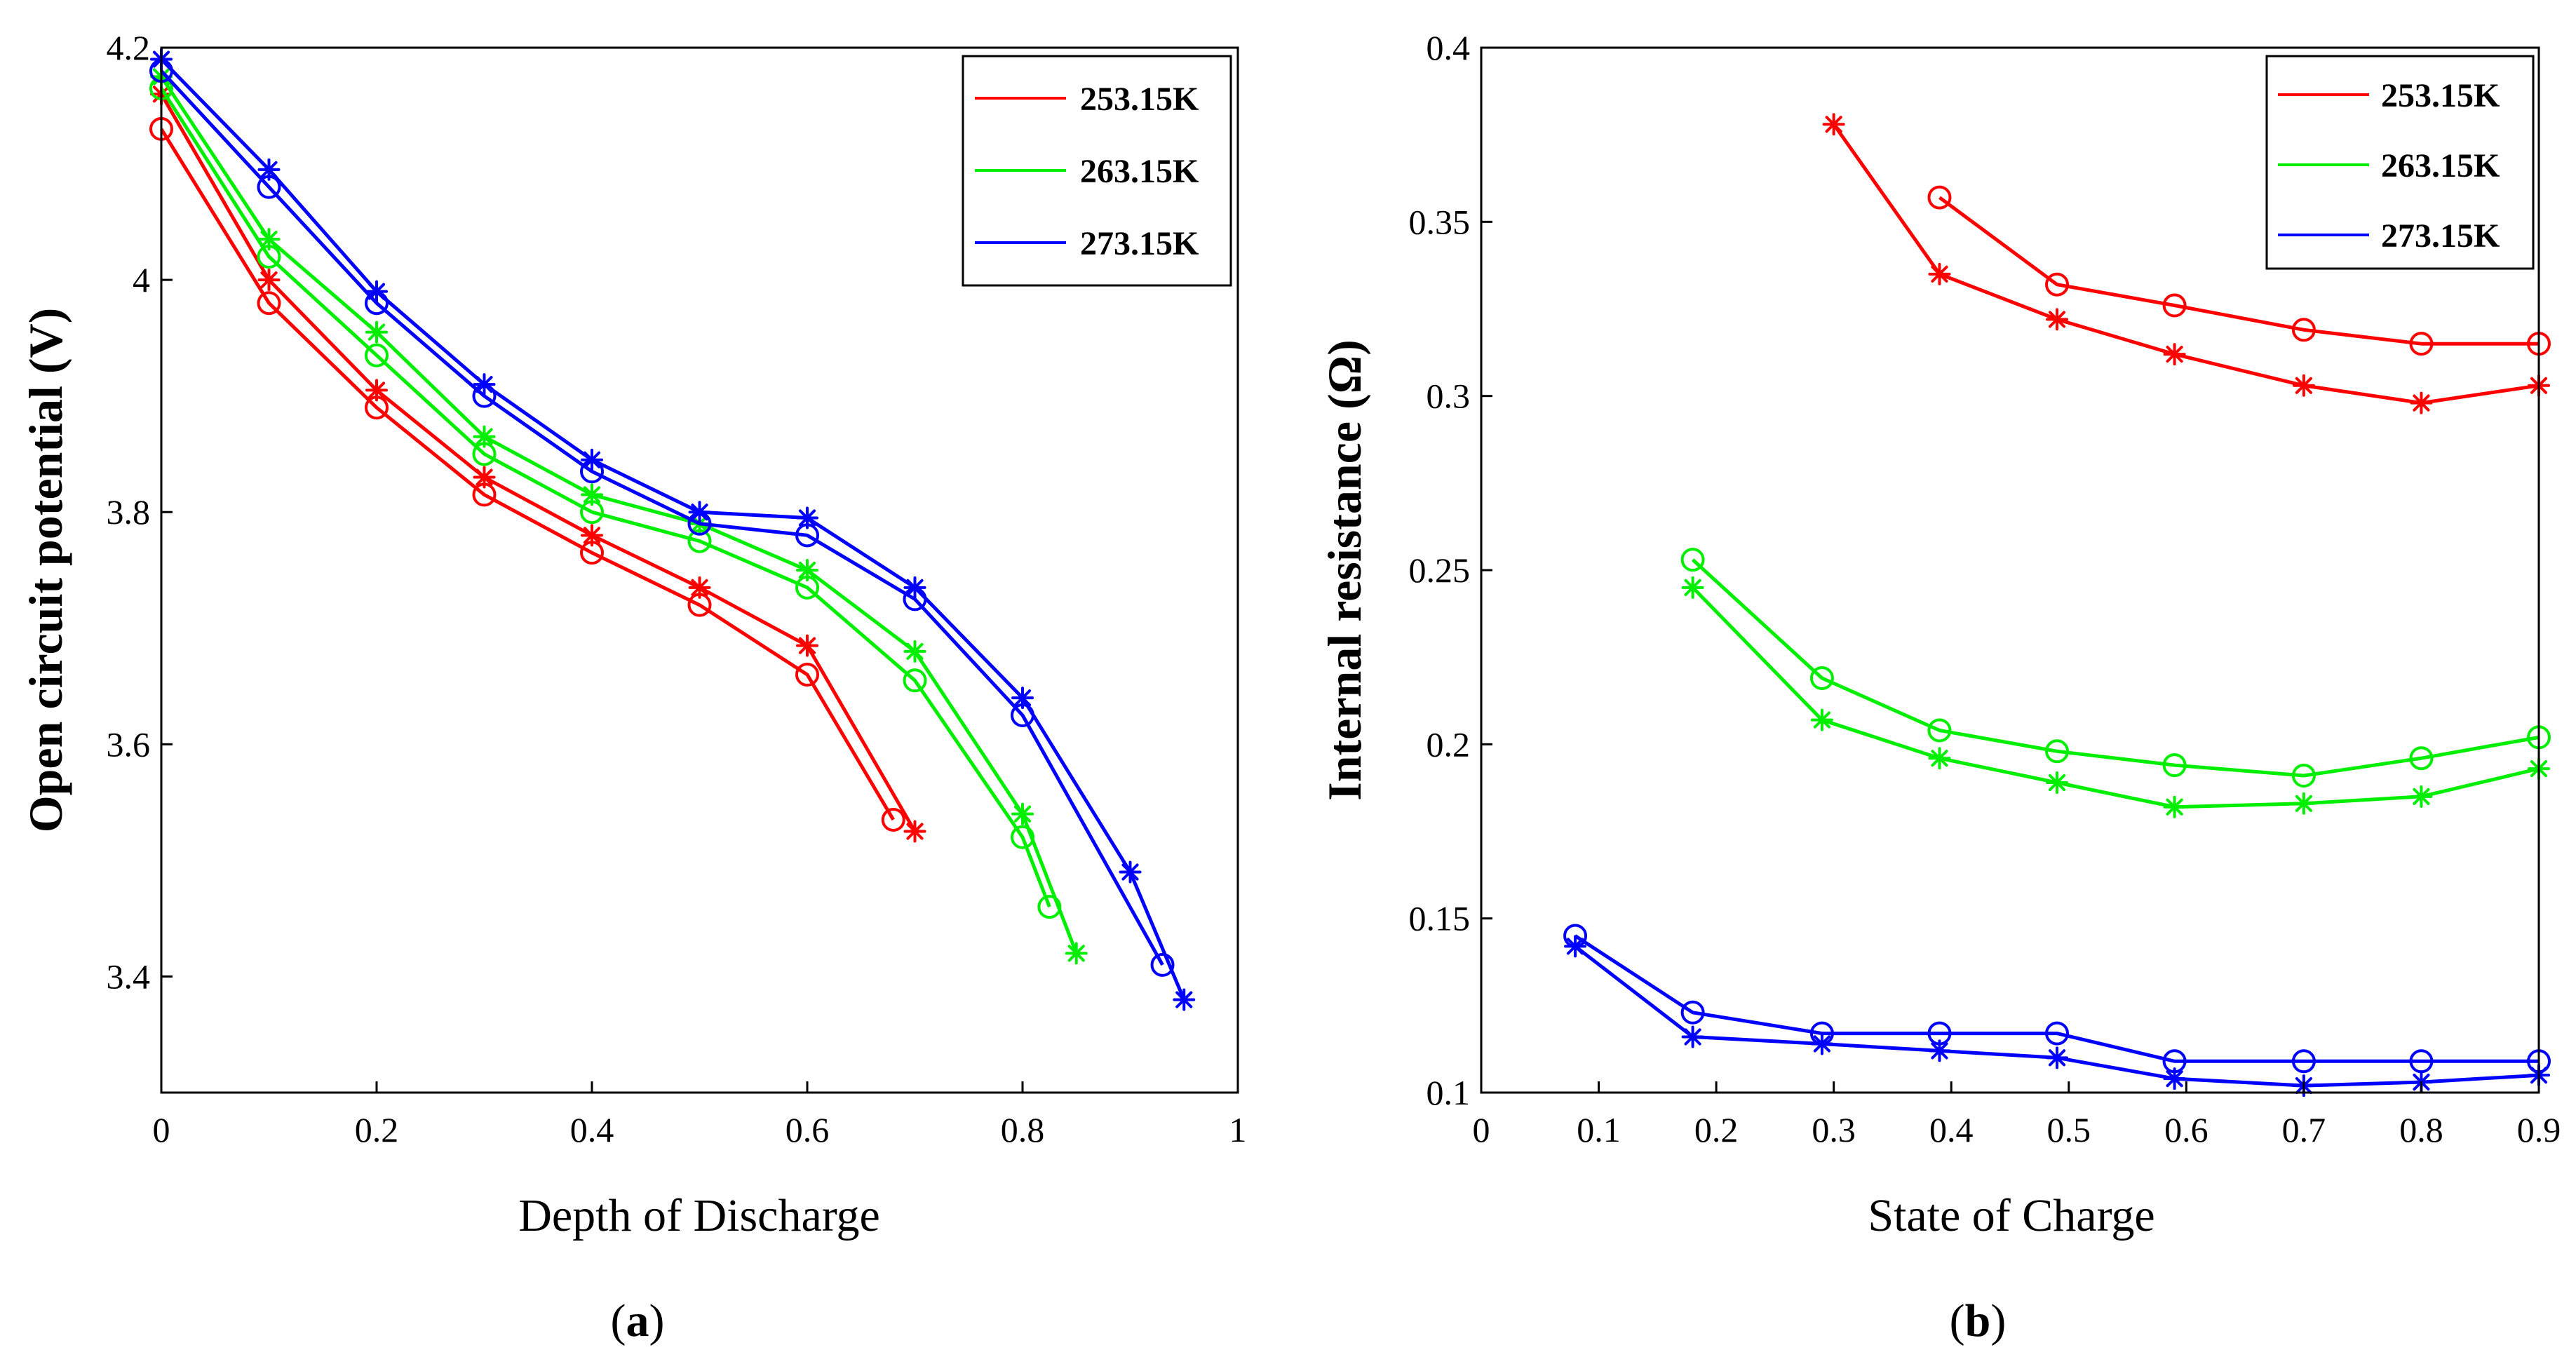  I want to click on panel-b-y-tick-label: 0.2, so click(1449, 744).